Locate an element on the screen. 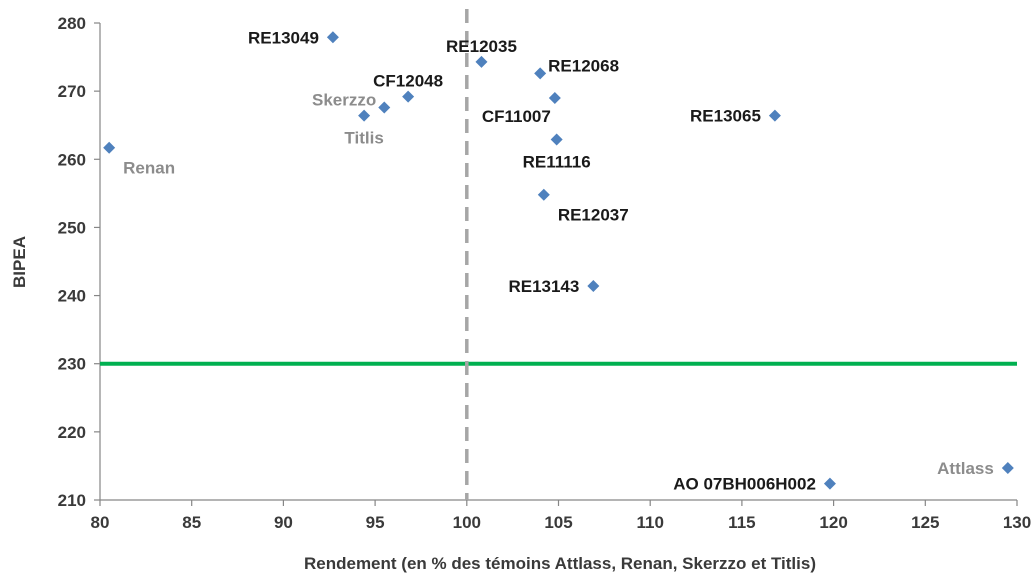  y-tick-label: 280 is located at coordinates (72, 23).